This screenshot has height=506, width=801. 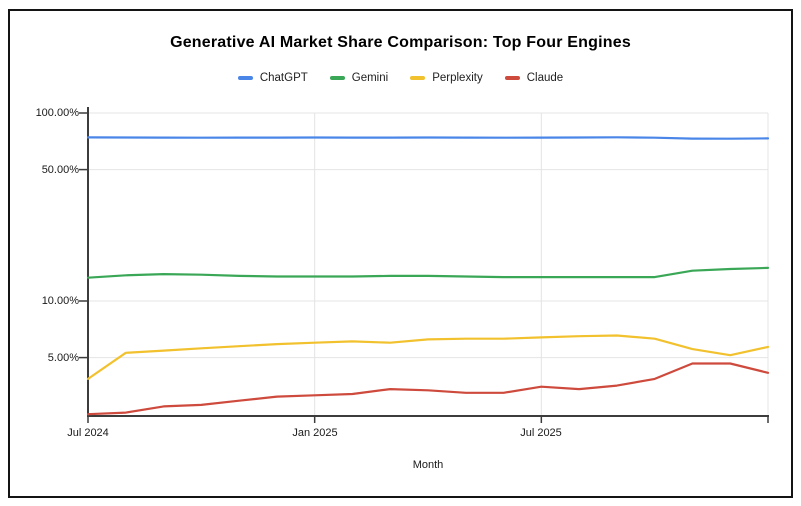 I want to click on legend-item-chatgpt: ChatGPT, so click(x=272, y=78).